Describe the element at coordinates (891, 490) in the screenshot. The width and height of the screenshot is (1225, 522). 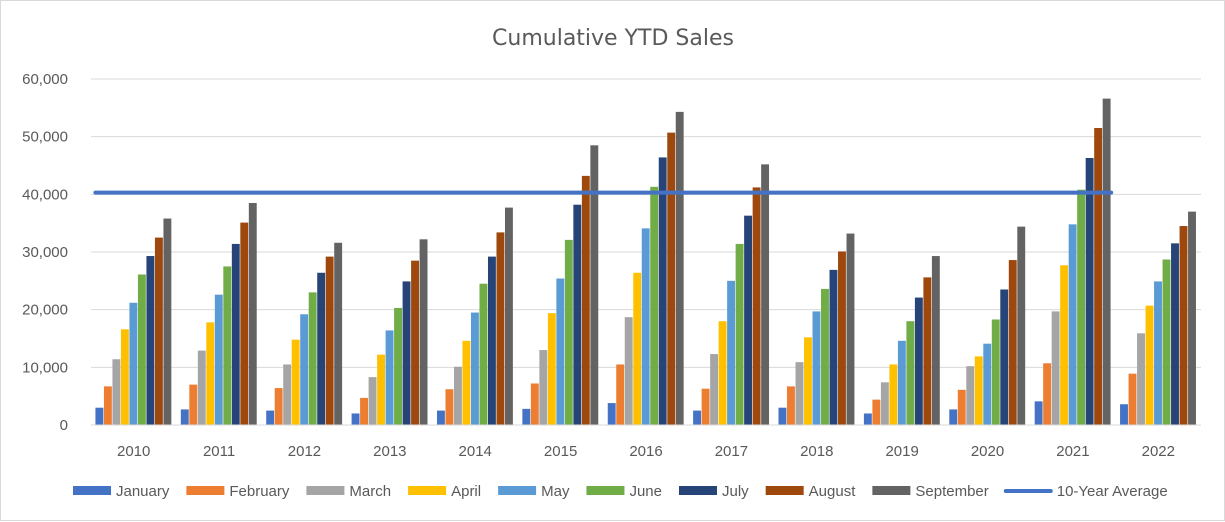
I see `legend-swatch-september` at that location.